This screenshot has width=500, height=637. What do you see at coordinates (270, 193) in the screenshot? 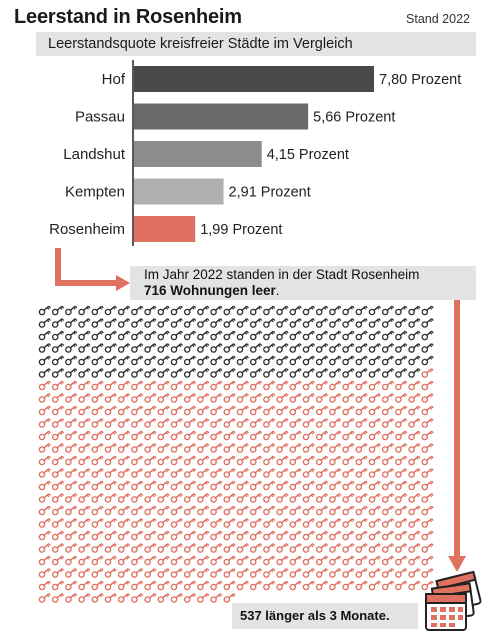
I see `value-label: 2,91 Prozent` at bounding box center [270, 193].